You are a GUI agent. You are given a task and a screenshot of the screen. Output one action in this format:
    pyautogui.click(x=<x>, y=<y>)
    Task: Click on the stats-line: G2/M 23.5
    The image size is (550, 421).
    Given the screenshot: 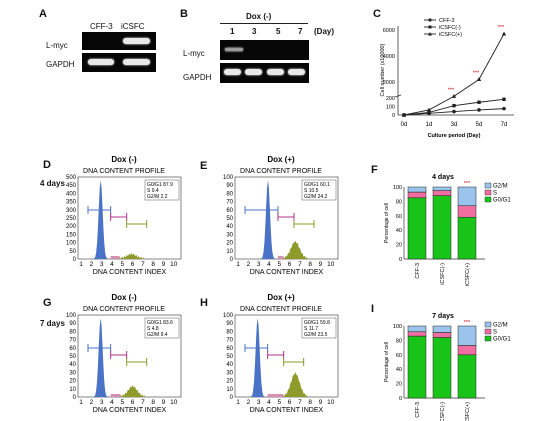 What is the action you would take?
    pyautogui.click(x=316, y=335)
    